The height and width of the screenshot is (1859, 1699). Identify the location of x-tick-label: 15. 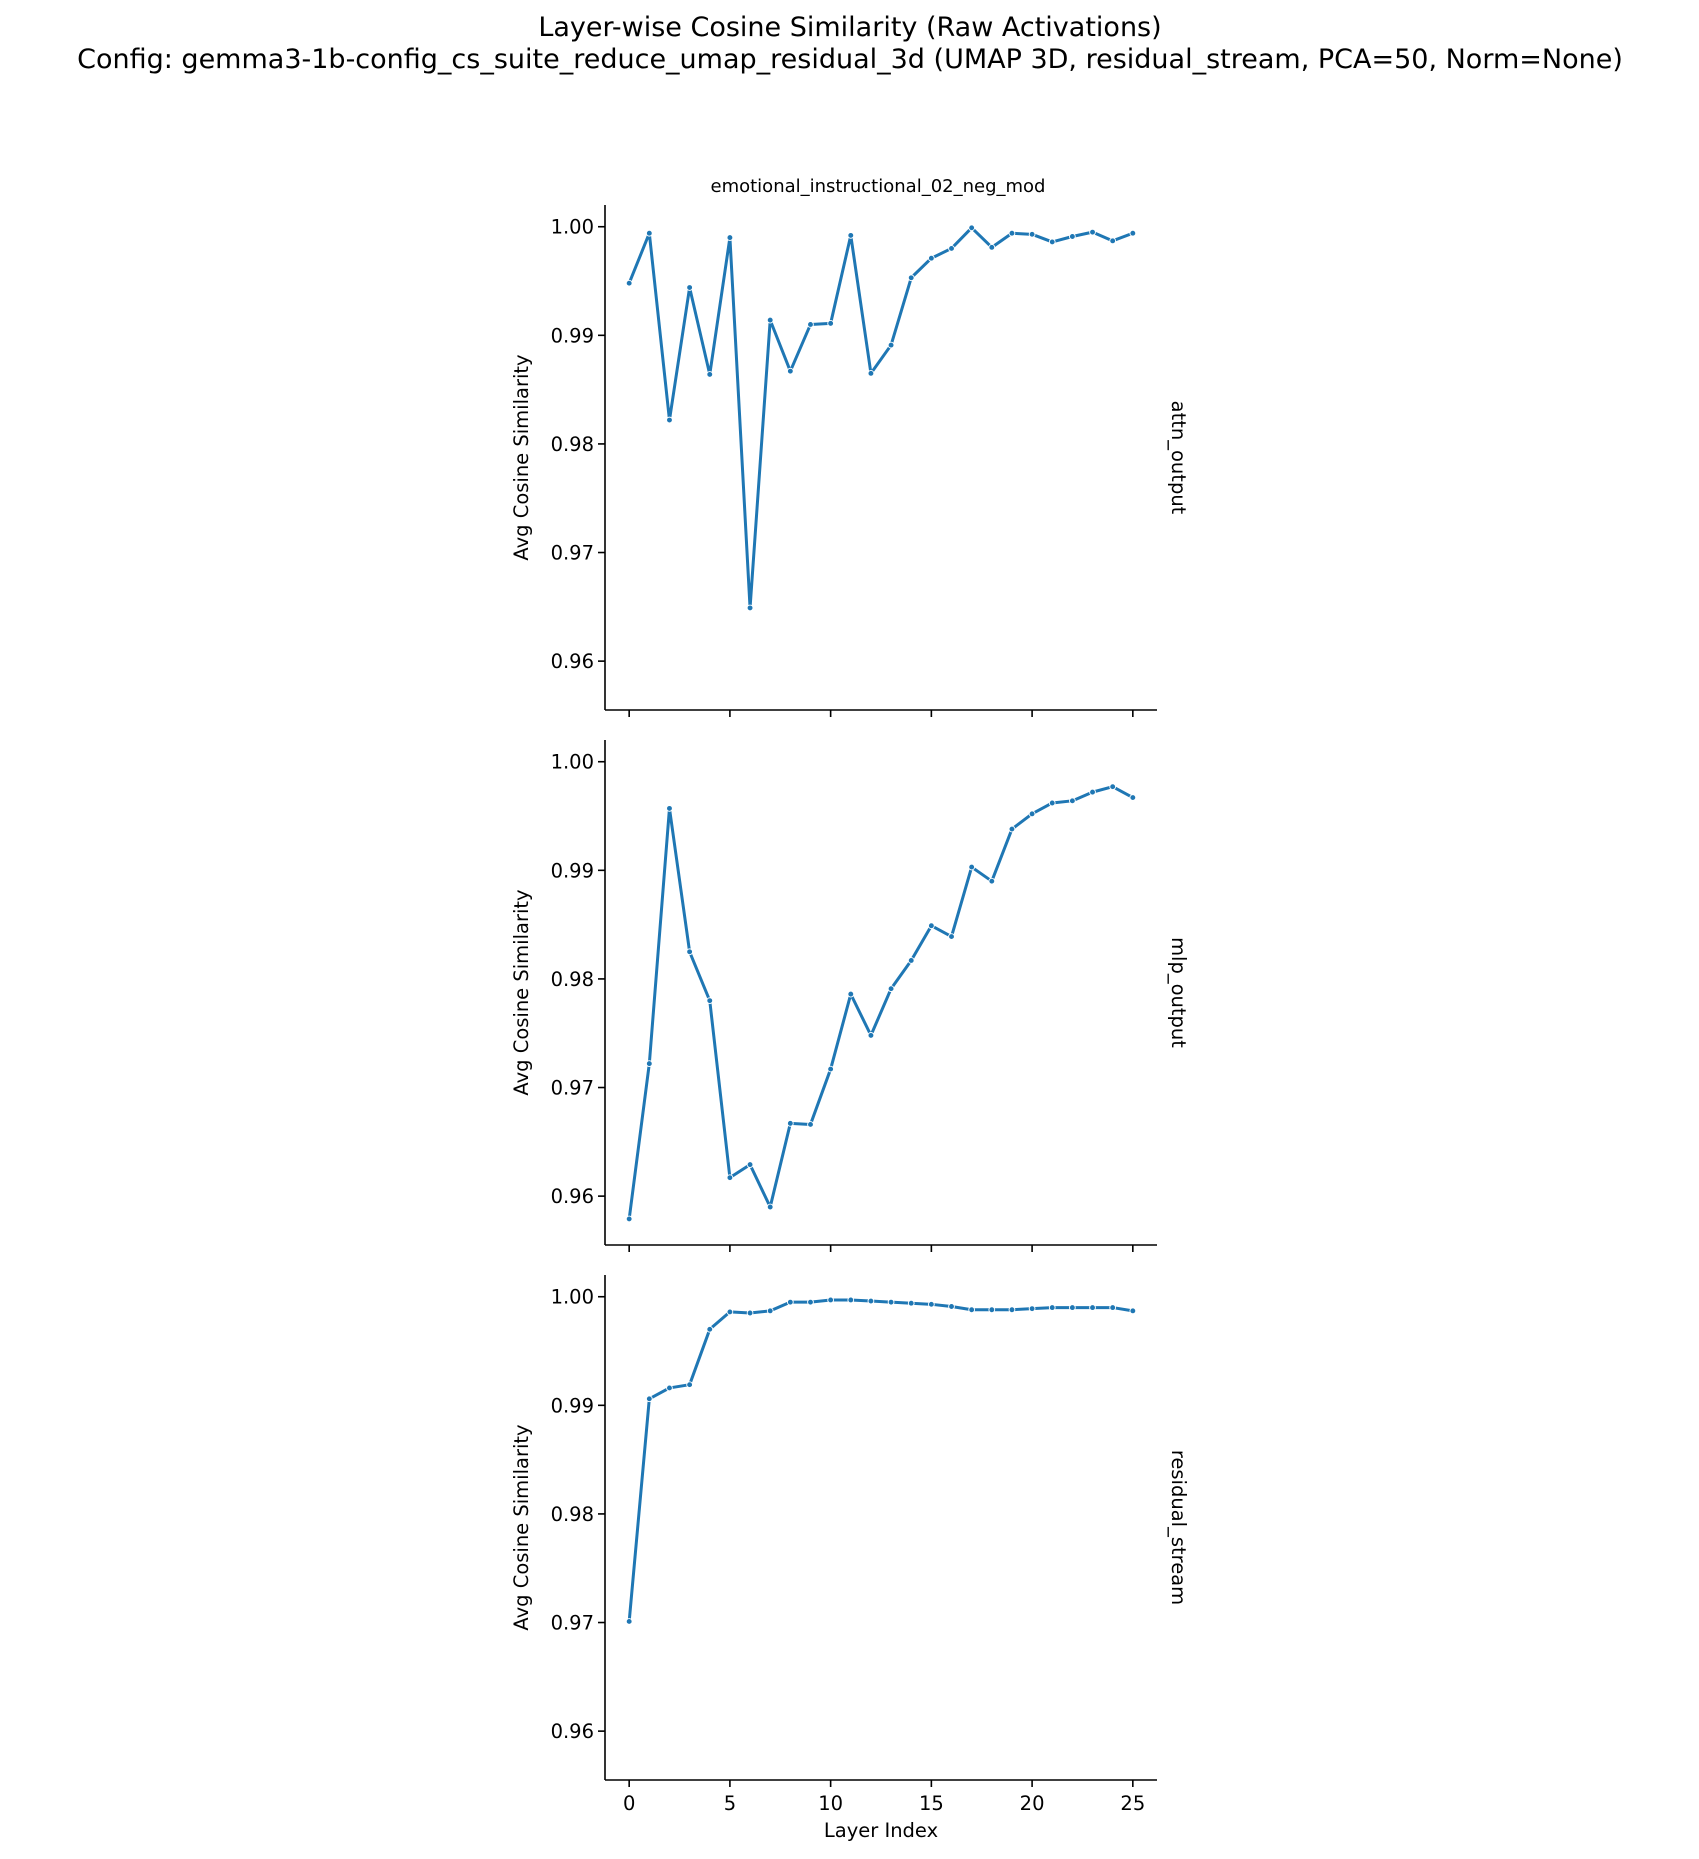
(931, 1803).